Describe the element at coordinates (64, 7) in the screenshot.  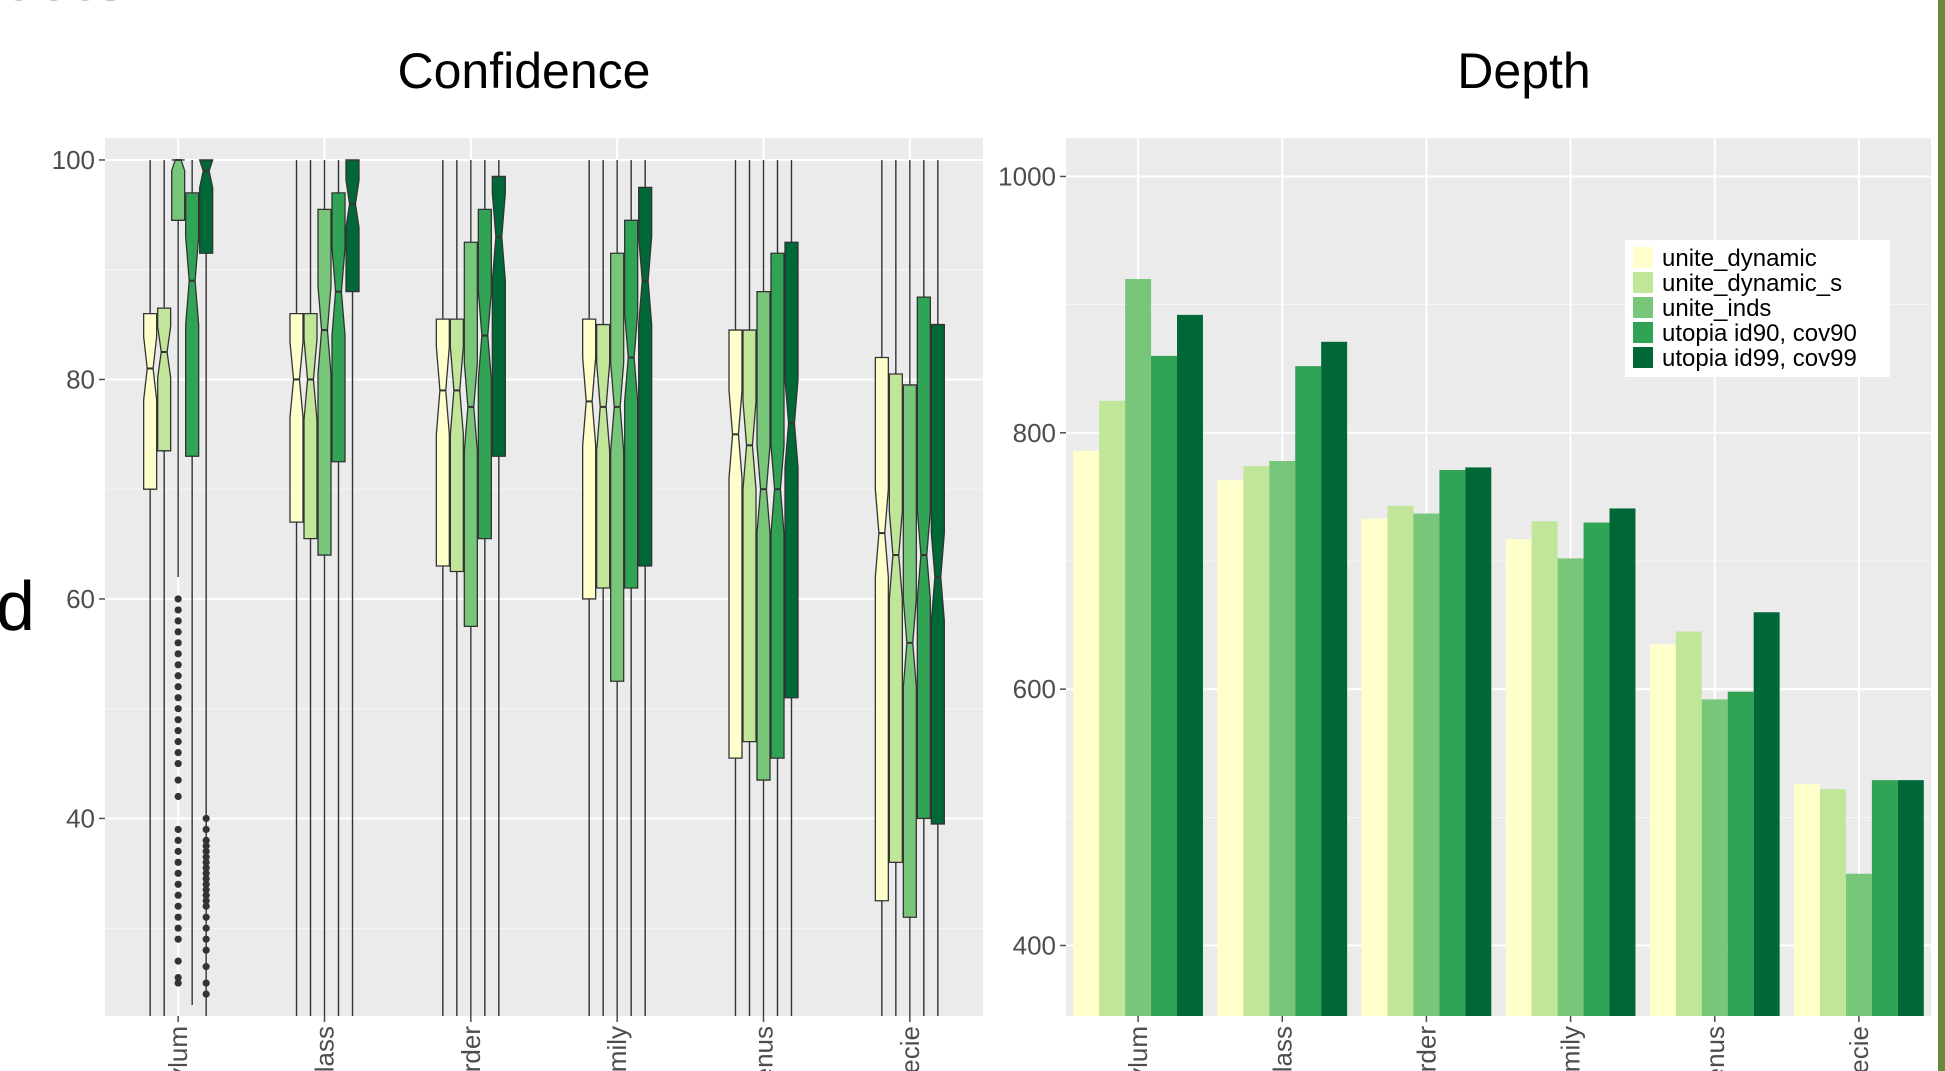
I see `cropped-title-fragment: cets` at that location.